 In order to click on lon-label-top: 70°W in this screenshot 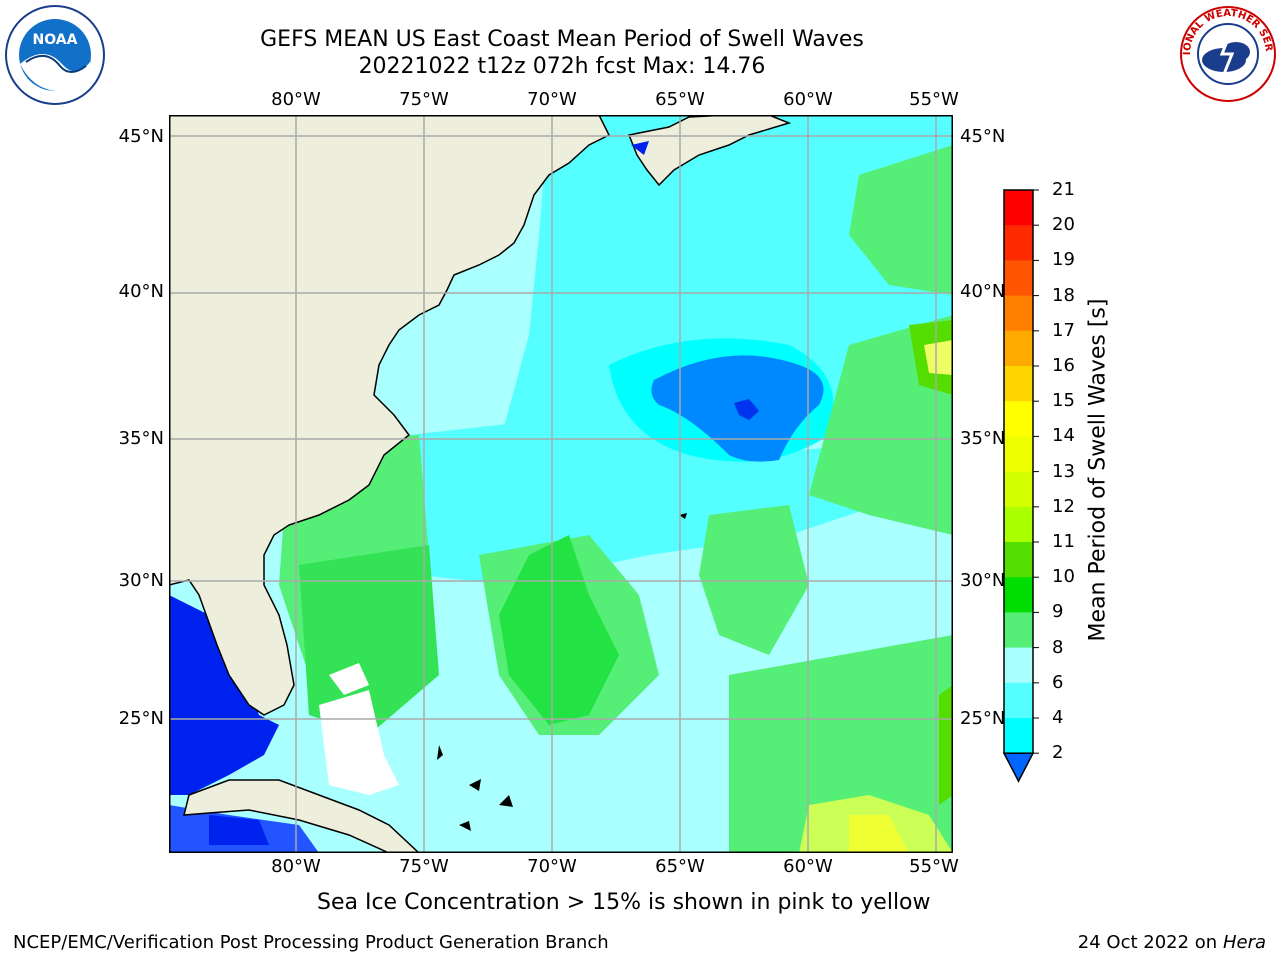, I will do `click(552, 99)`.